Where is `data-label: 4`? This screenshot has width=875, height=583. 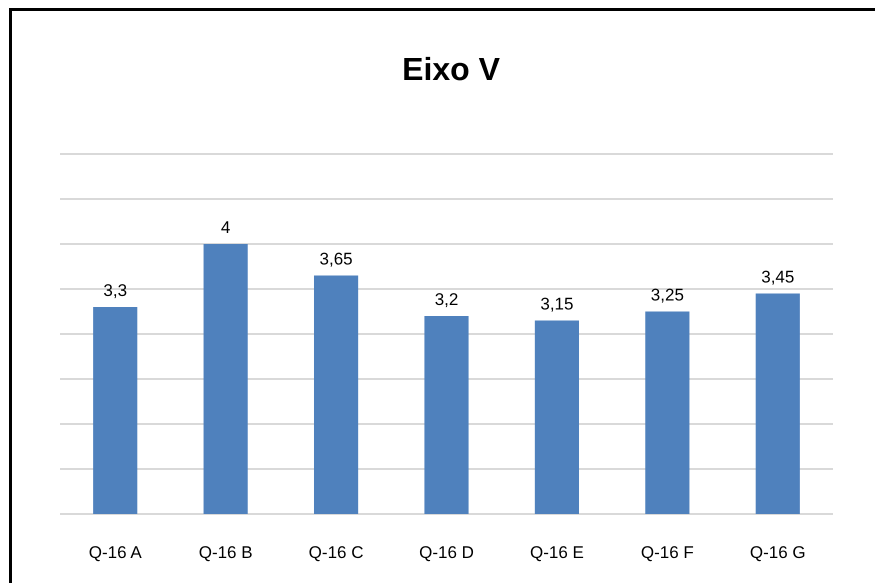 data-label: 4 is located at coordinates (225, 227).